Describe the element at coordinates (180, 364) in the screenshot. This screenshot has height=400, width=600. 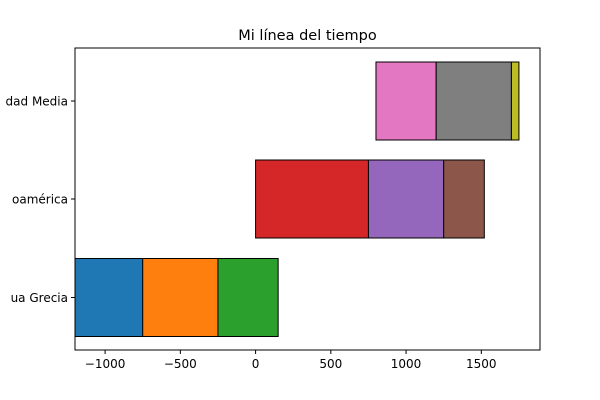
I see `x-tick-label: −500` at that location.